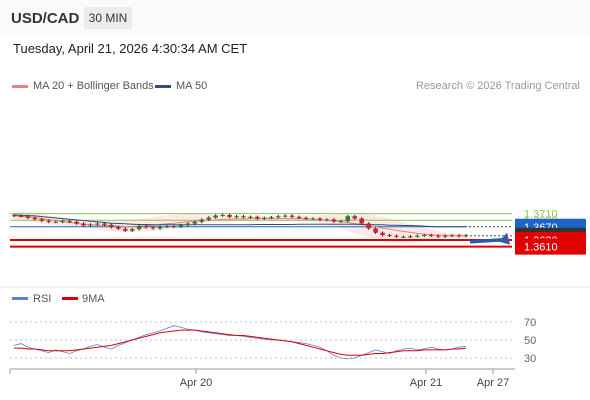 The image size is (590, 400). I want to click on level-badge-1.3610, so click(550, 246).